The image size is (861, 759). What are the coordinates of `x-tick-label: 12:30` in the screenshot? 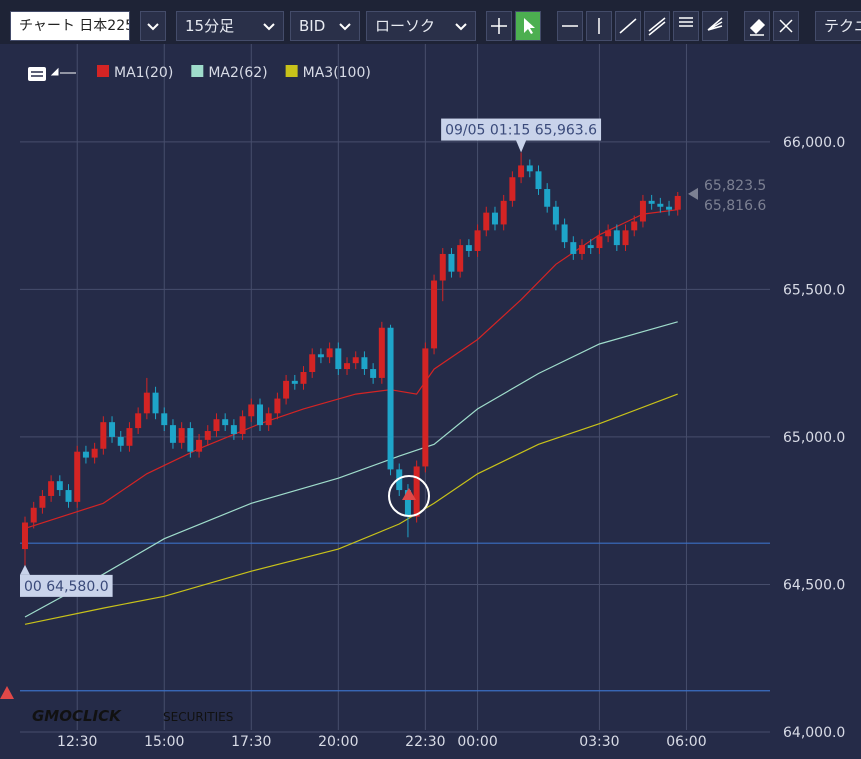 It's located at (77, 742).